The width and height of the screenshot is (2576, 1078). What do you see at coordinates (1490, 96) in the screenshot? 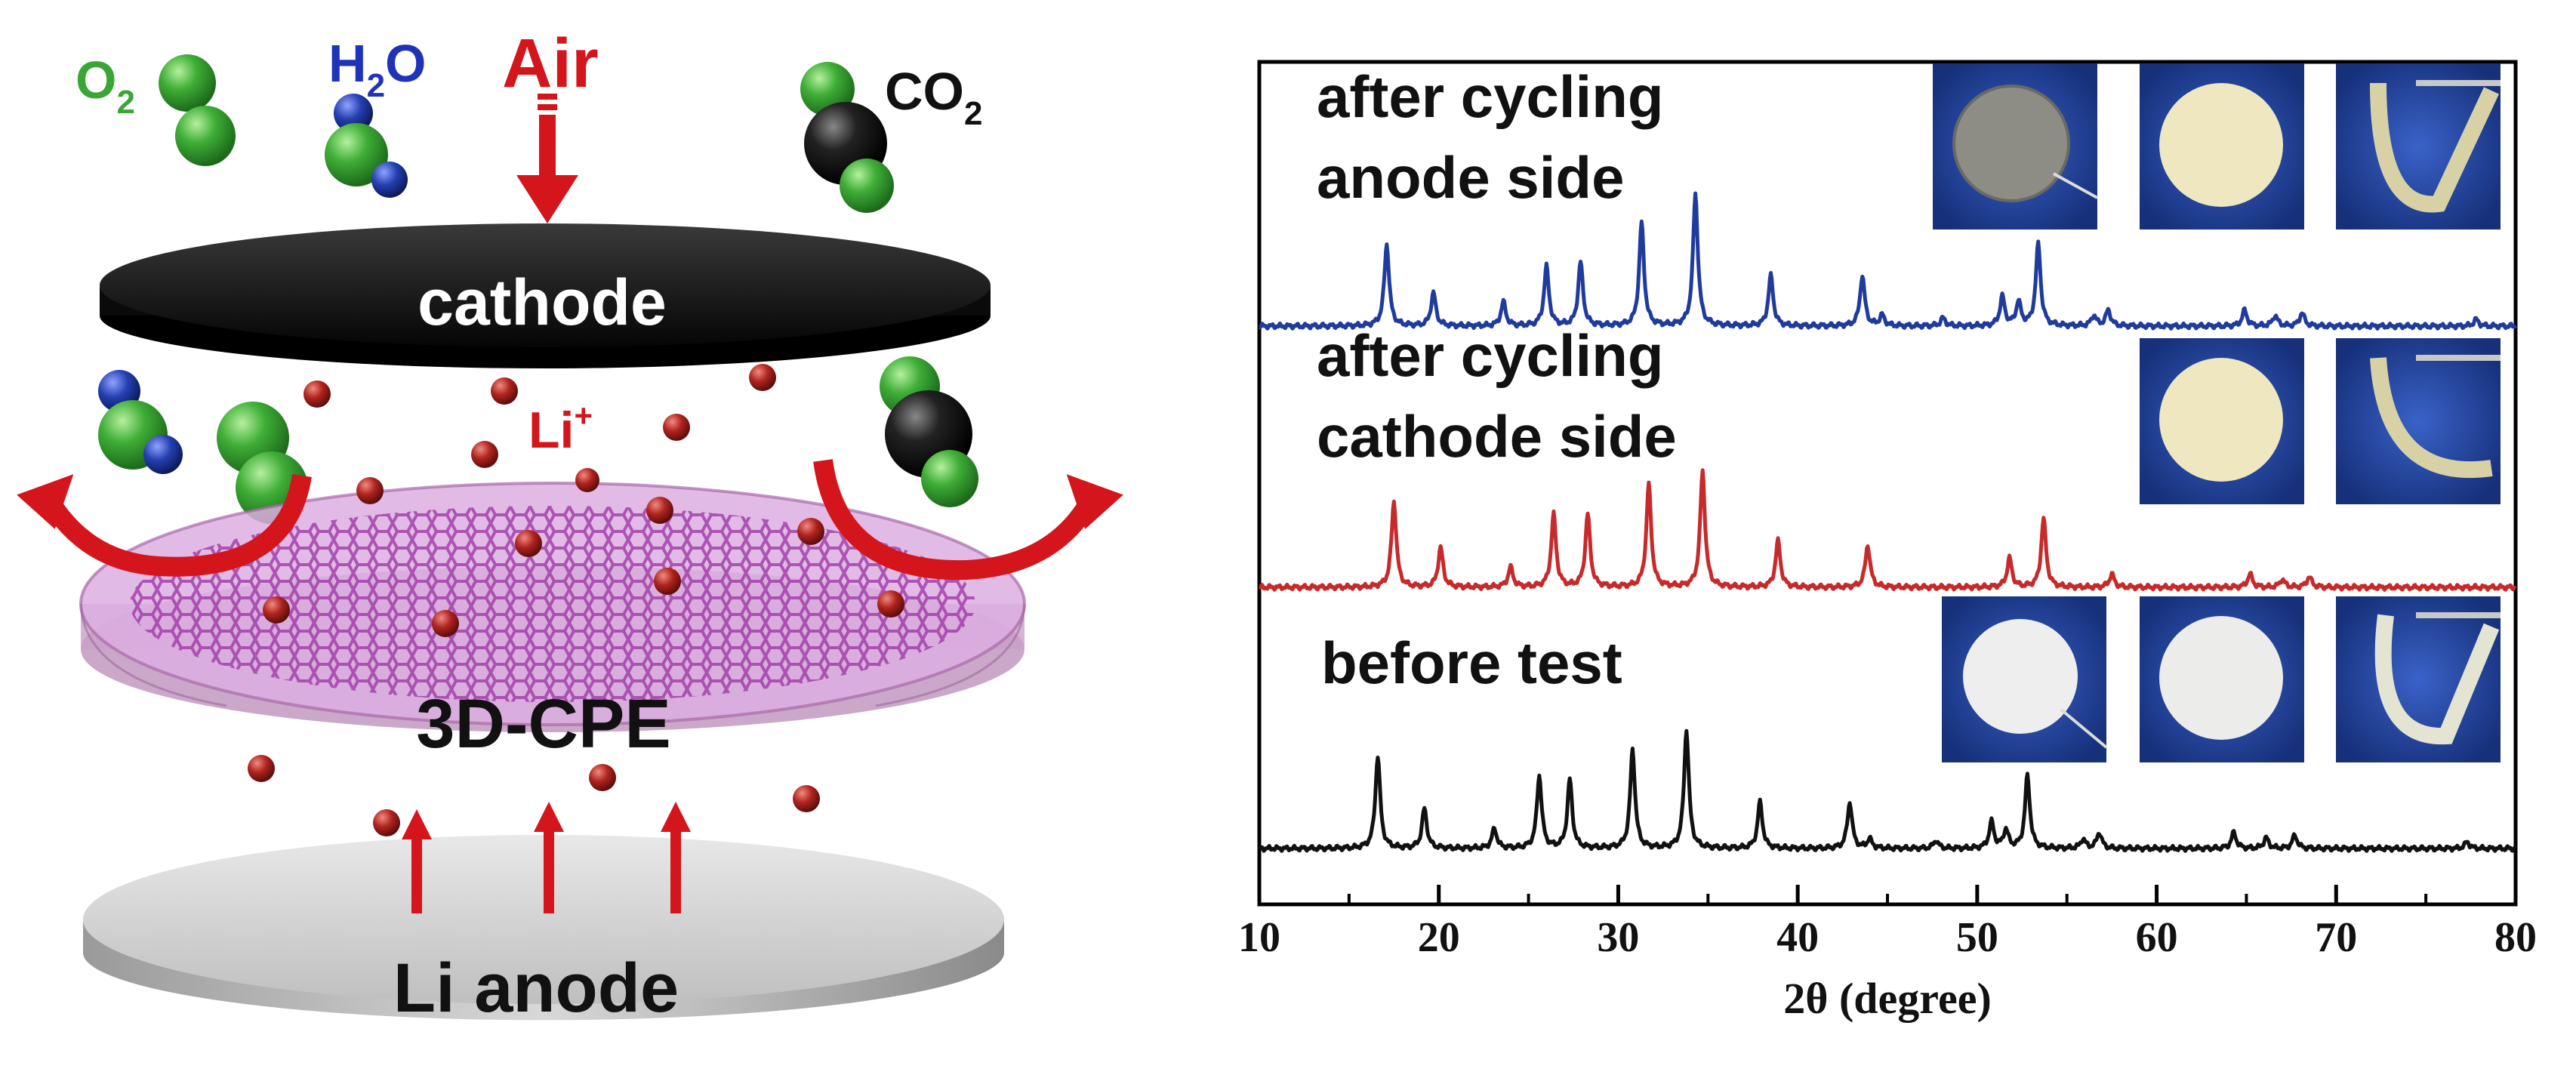
I see `series-label-anode-line1: after cycling` at bounding box center [1490, 96].